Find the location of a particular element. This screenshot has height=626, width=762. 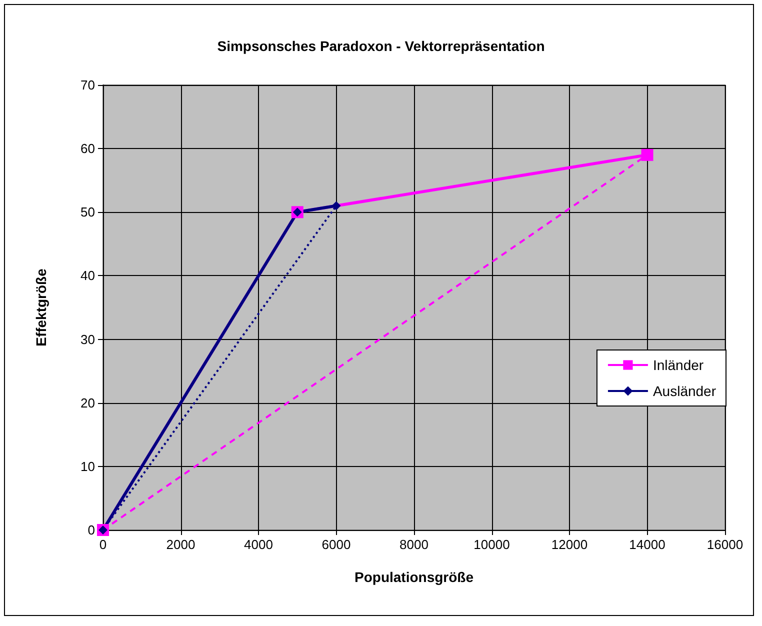

x-tick-label: 12000 is located at coordinates (569, 544).